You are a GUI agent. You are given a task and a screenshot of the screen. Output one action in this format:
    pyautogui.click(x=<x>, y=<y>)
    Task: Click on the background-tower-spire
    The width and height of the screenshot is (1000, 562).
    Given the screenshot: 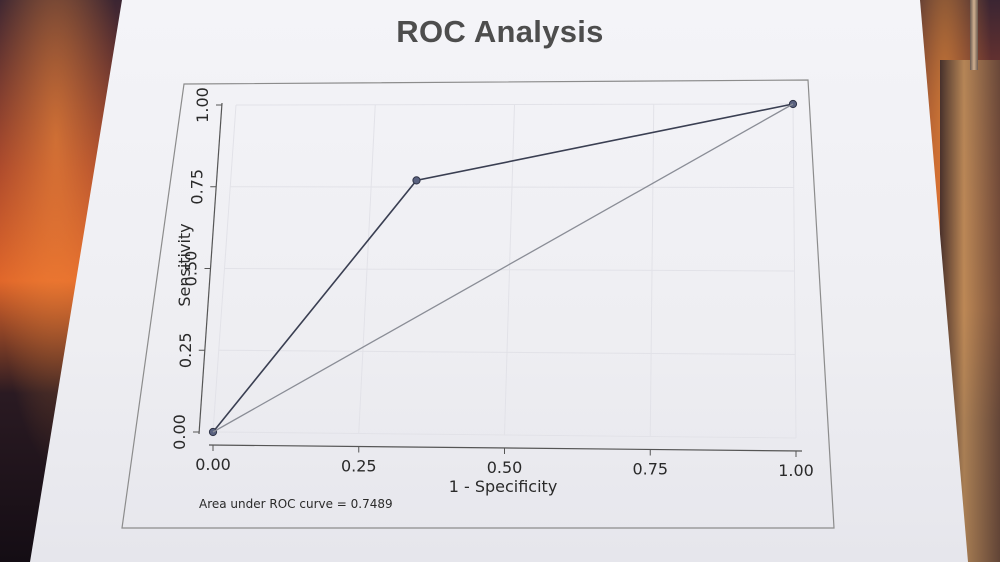 What is the action you would take?
    pyautogui.click(x=974, y=35)
    